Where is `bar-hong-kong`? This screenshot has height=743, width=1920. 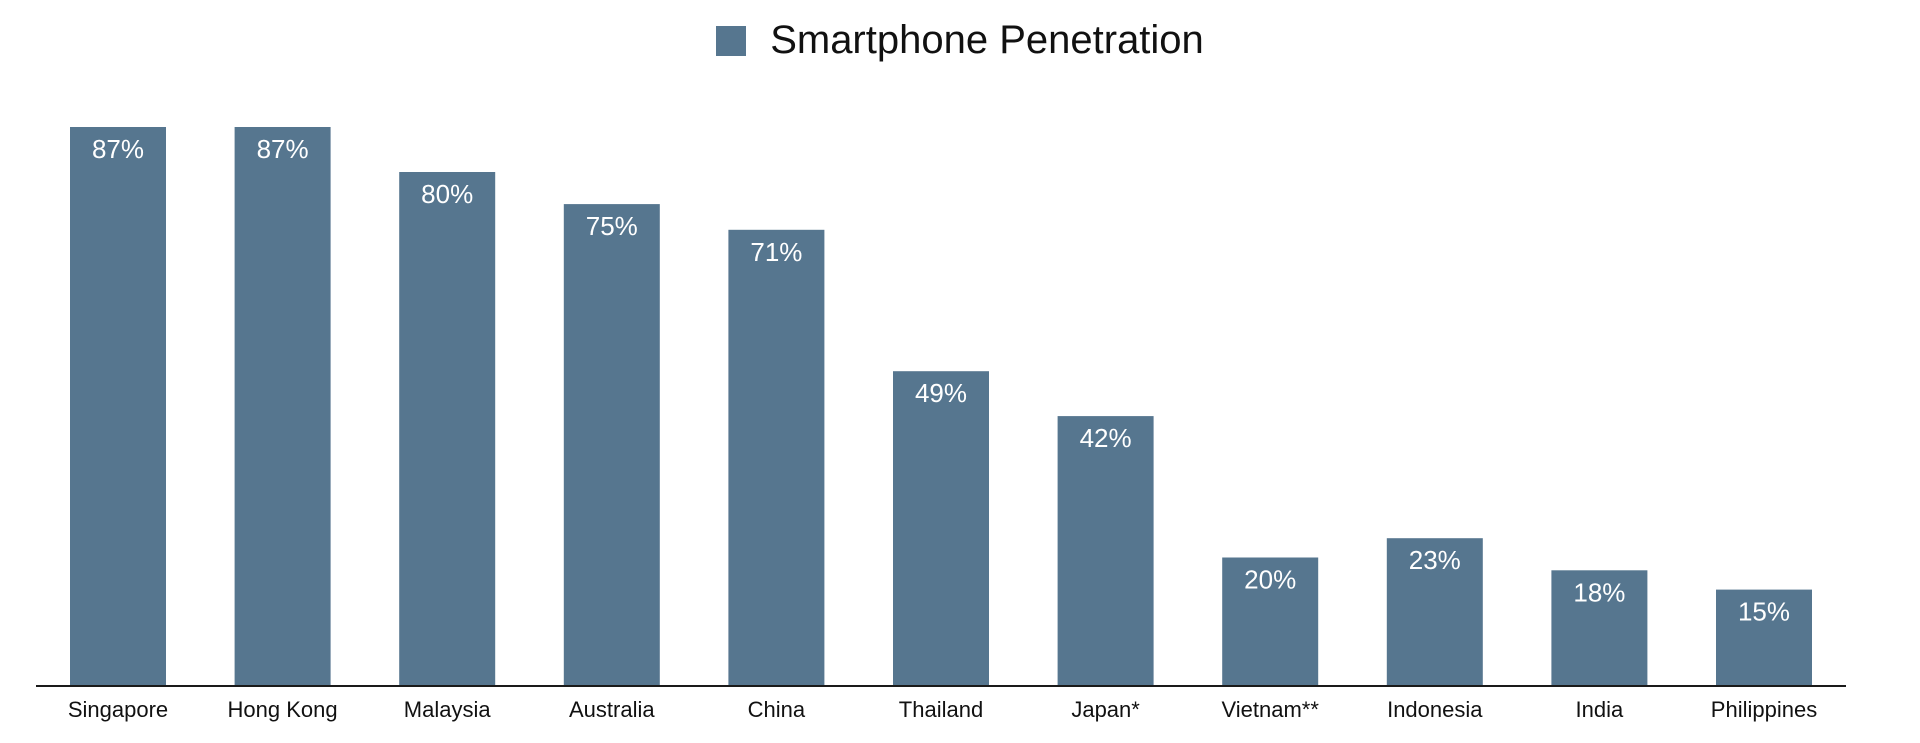 bar-hong-kong is located at coordinates (282, 406).